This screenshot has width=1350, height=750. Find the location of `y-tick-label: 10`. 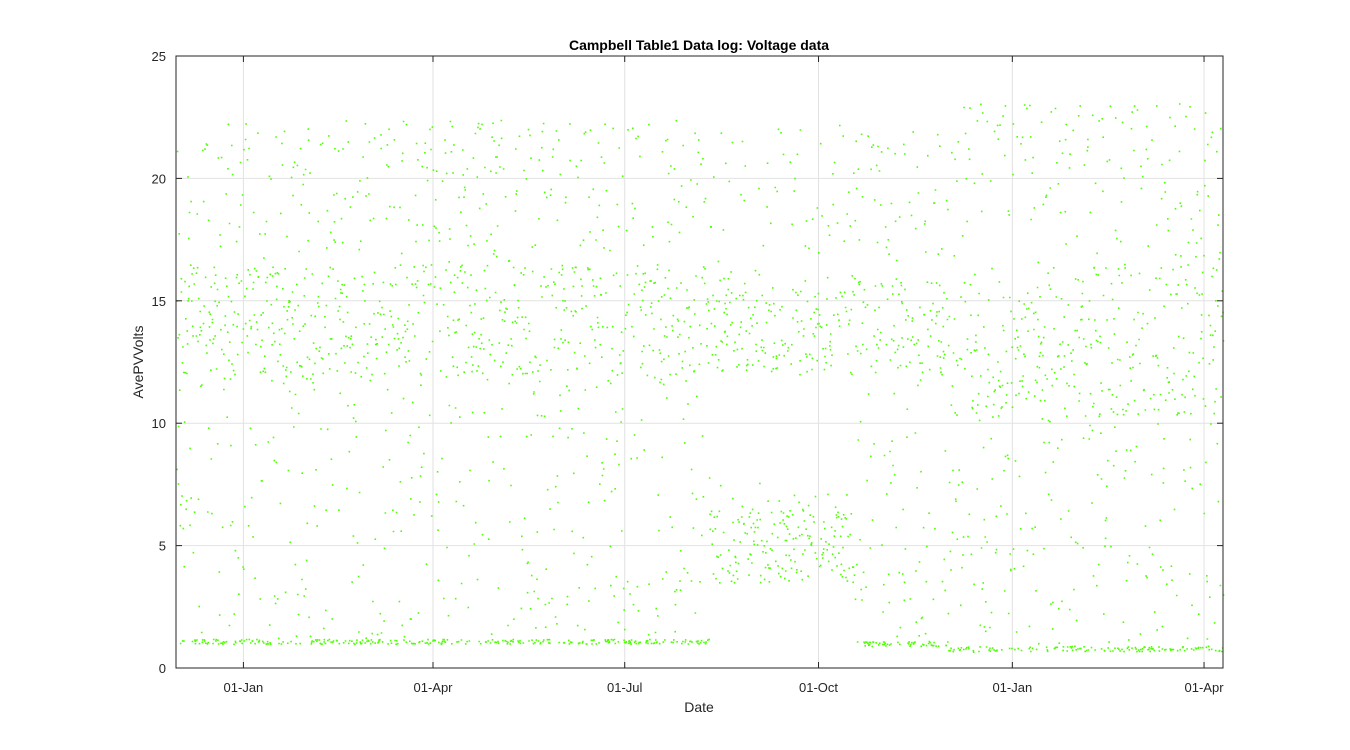

y-tick-label: 10 is located at coordinates (159, 423).